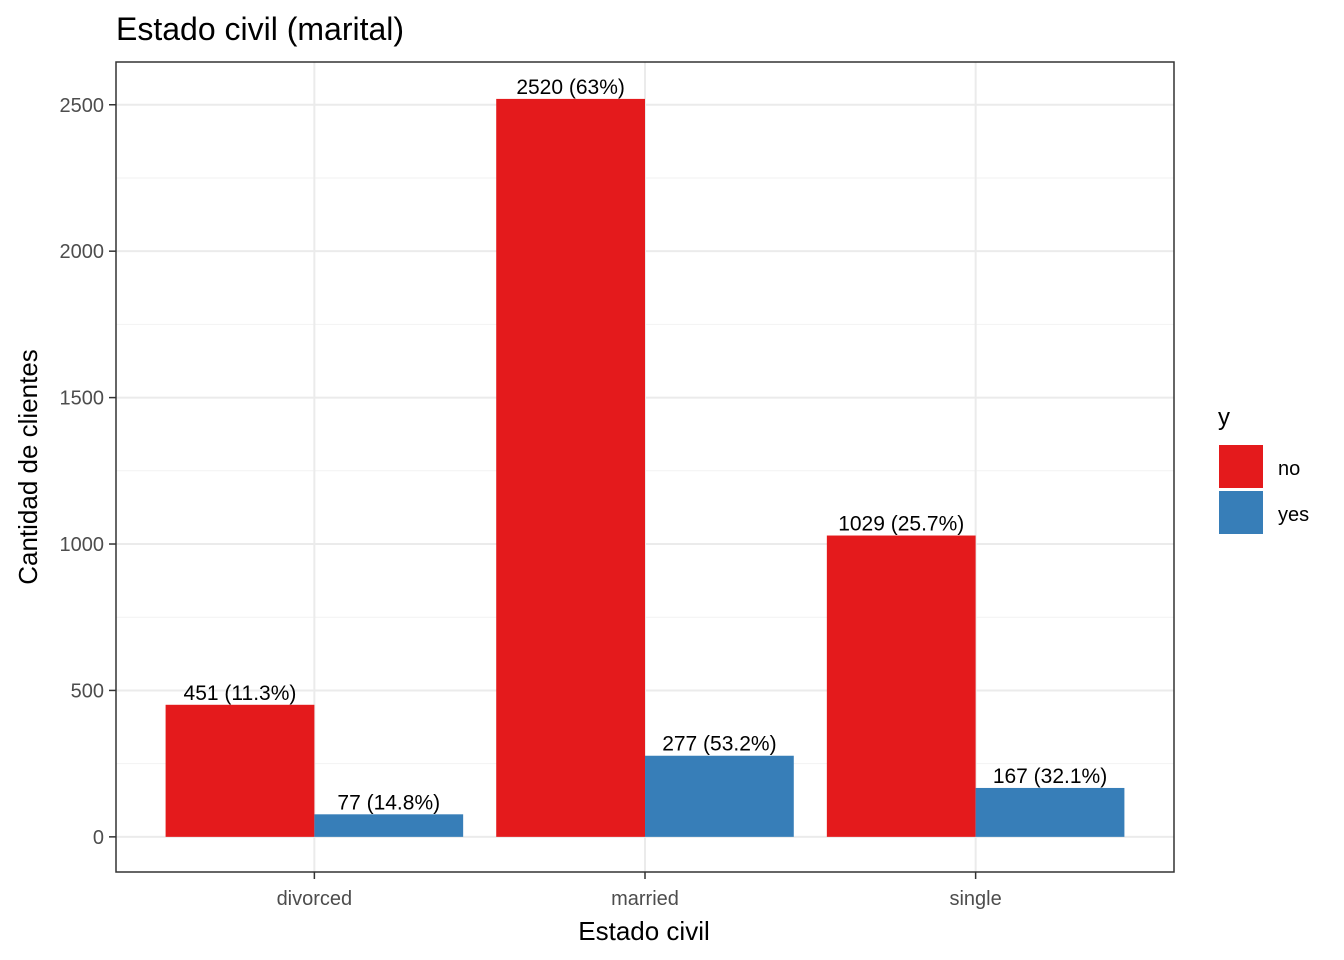 The image size is (1344, 960). What do you see at coordinates (240, 693) in the screenshot?
I see `data-label: 451 (11.3%)` at bounding box center [240, 693].